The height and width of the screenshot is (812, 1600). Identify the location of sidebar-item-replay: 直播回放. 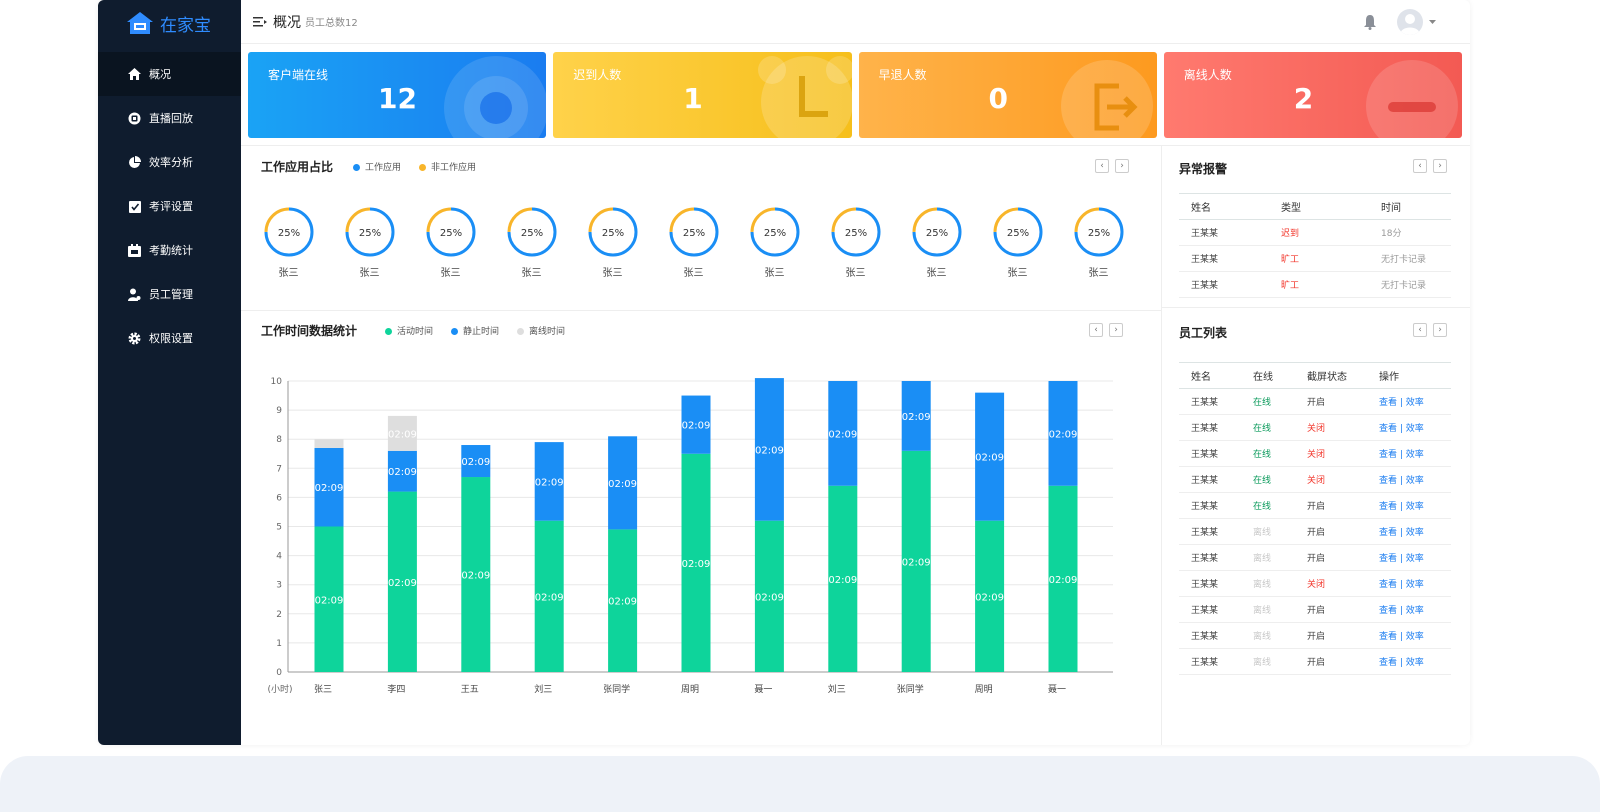
(169, 118).